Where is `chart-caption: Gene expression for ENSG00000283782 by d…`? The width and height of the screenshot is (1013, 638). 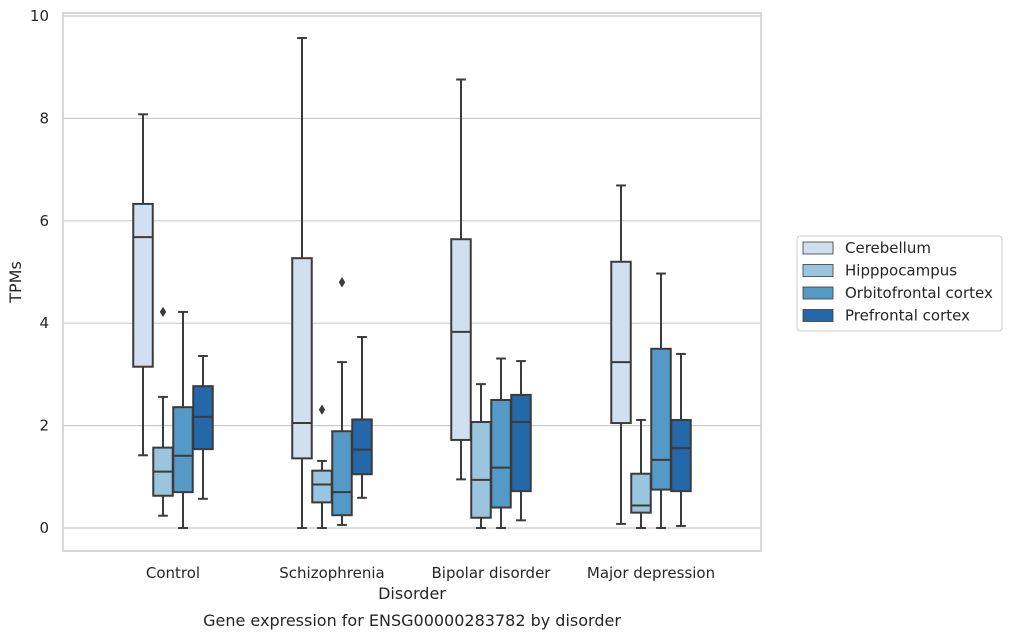
chart-caption: Gene expression for ENSG00000283782 by d… is located at coordinates (412, 620).